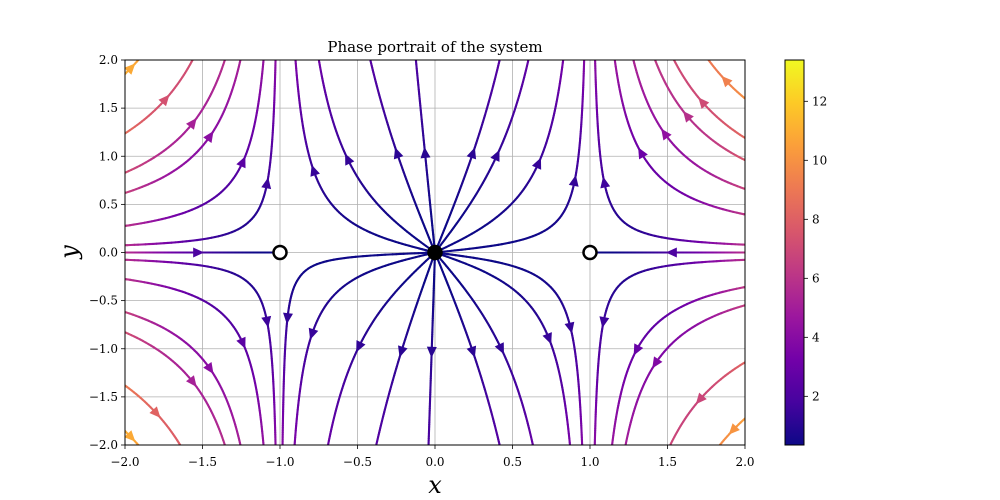  What do you see at coordinates (434, 47) in the screenshot?
I see `chart-title: Phase portrait of the system` at bounding box center [434, 47].